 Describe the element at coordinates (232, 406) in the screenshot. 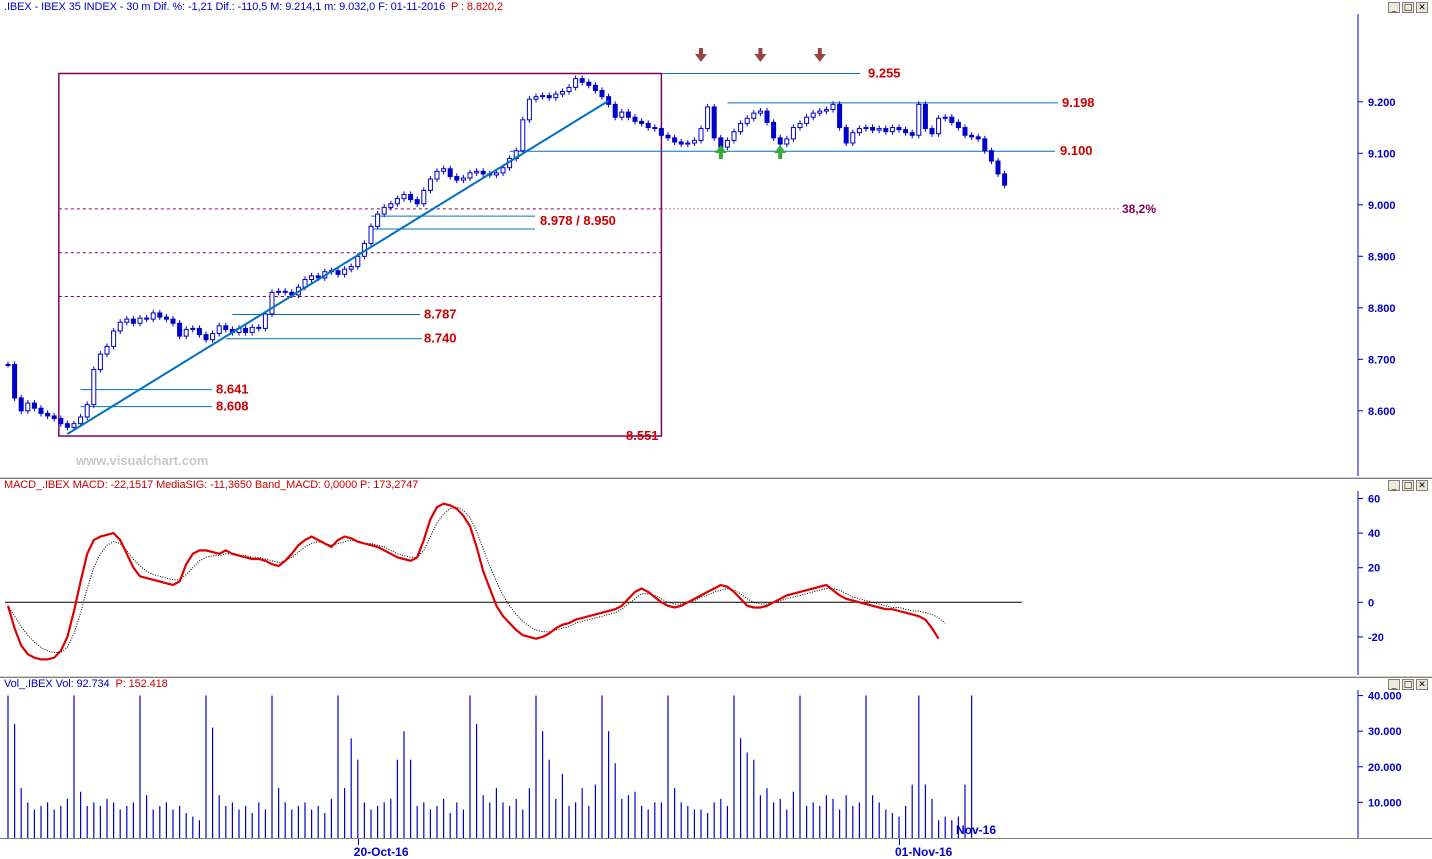

I see `level-label: 8.608` at that location.